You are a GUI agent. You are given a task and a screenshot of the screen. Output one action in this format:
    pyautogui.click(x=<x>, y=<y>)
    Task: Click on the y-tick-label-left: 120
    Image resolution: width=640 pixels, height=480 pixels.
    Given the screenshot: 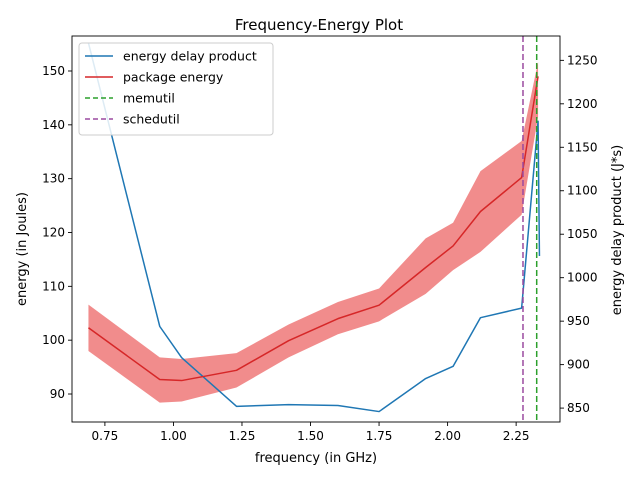 What is the action you would take?
    pyautogui.click(x=53, y=232)
    